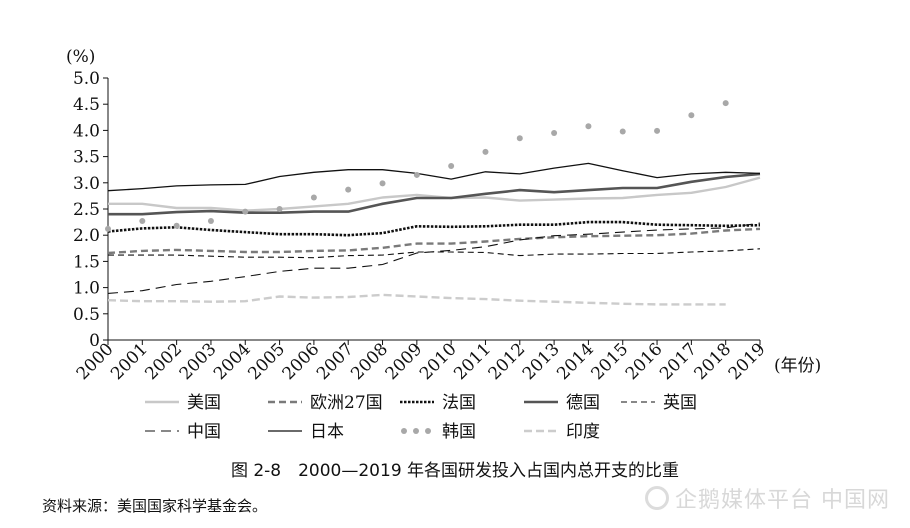 Image resolution: width=910 pixels, height=528 pixels. Describe the element at coordinates (438, 361) in the screenshot. I see `x-tick-label: 2010` at that location.